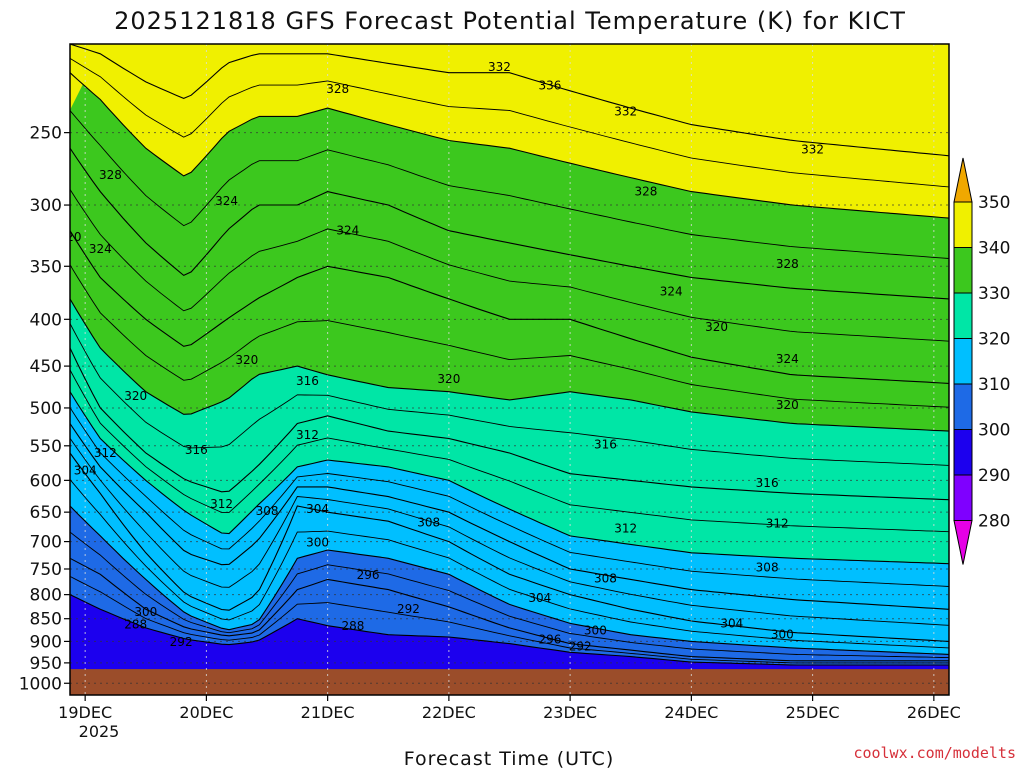 This screenshot has width=1024, height=768. I want to click on surface-layer, so click(509, 682).